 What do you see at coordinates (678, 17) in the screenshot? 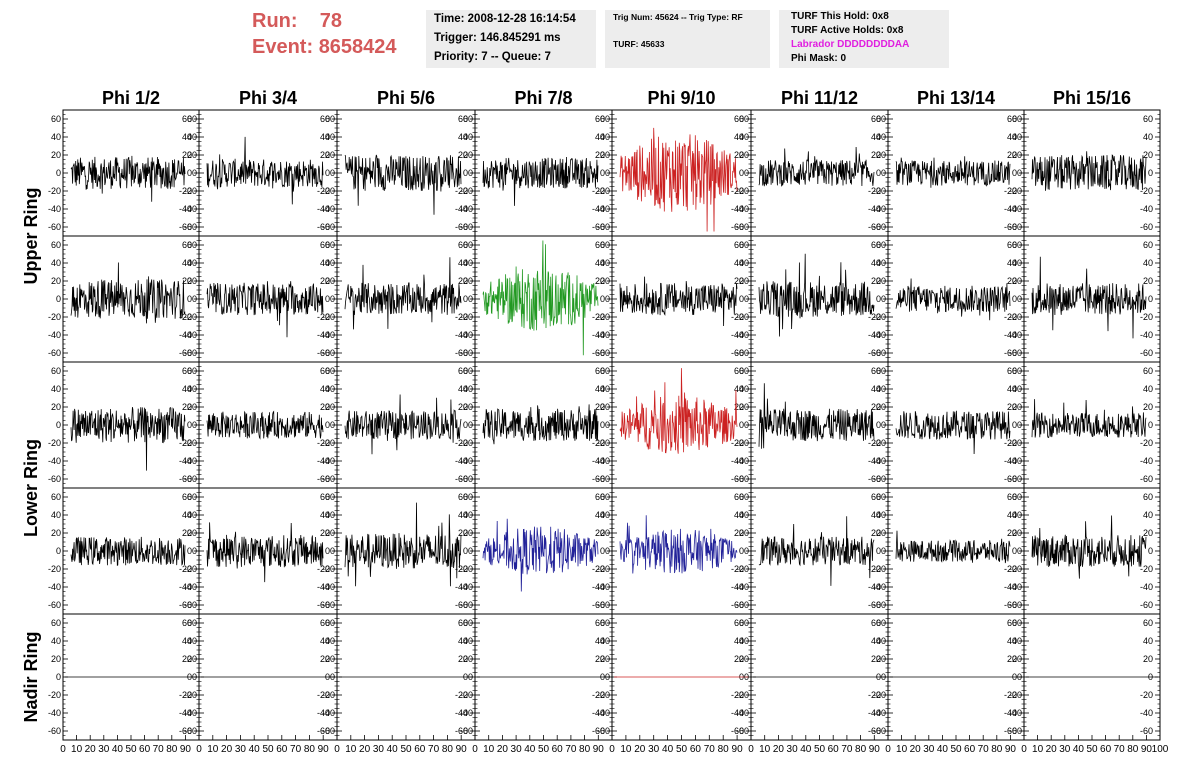
I see `trig-num-text: Trig Num: 45624 -- Trig Type: RF` at bounding box center [678, 17].